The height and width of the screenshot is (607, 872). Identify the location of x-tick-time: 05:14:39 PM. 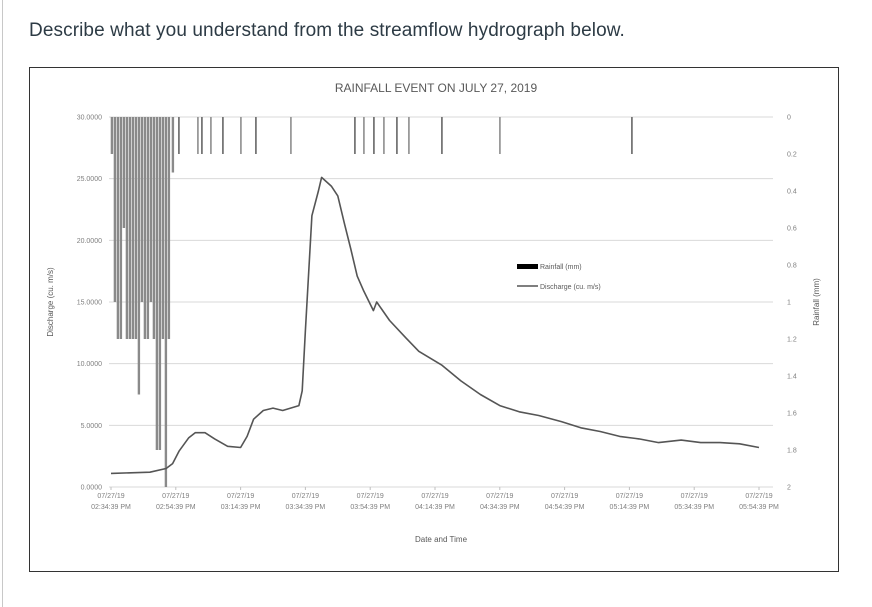
(630, 507).